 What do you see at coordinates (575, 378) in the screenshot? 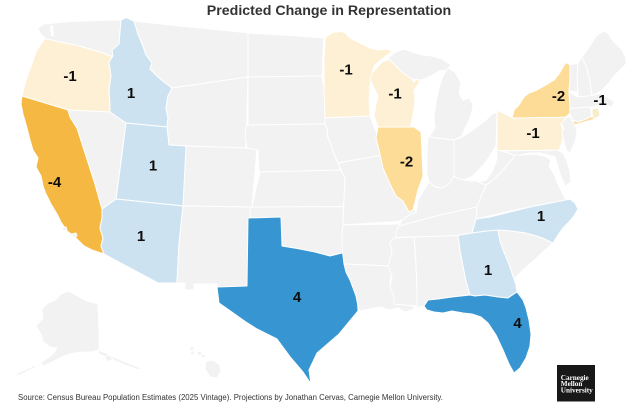
I see `svg-text: Carnegie` at bounding box center [575, 378].